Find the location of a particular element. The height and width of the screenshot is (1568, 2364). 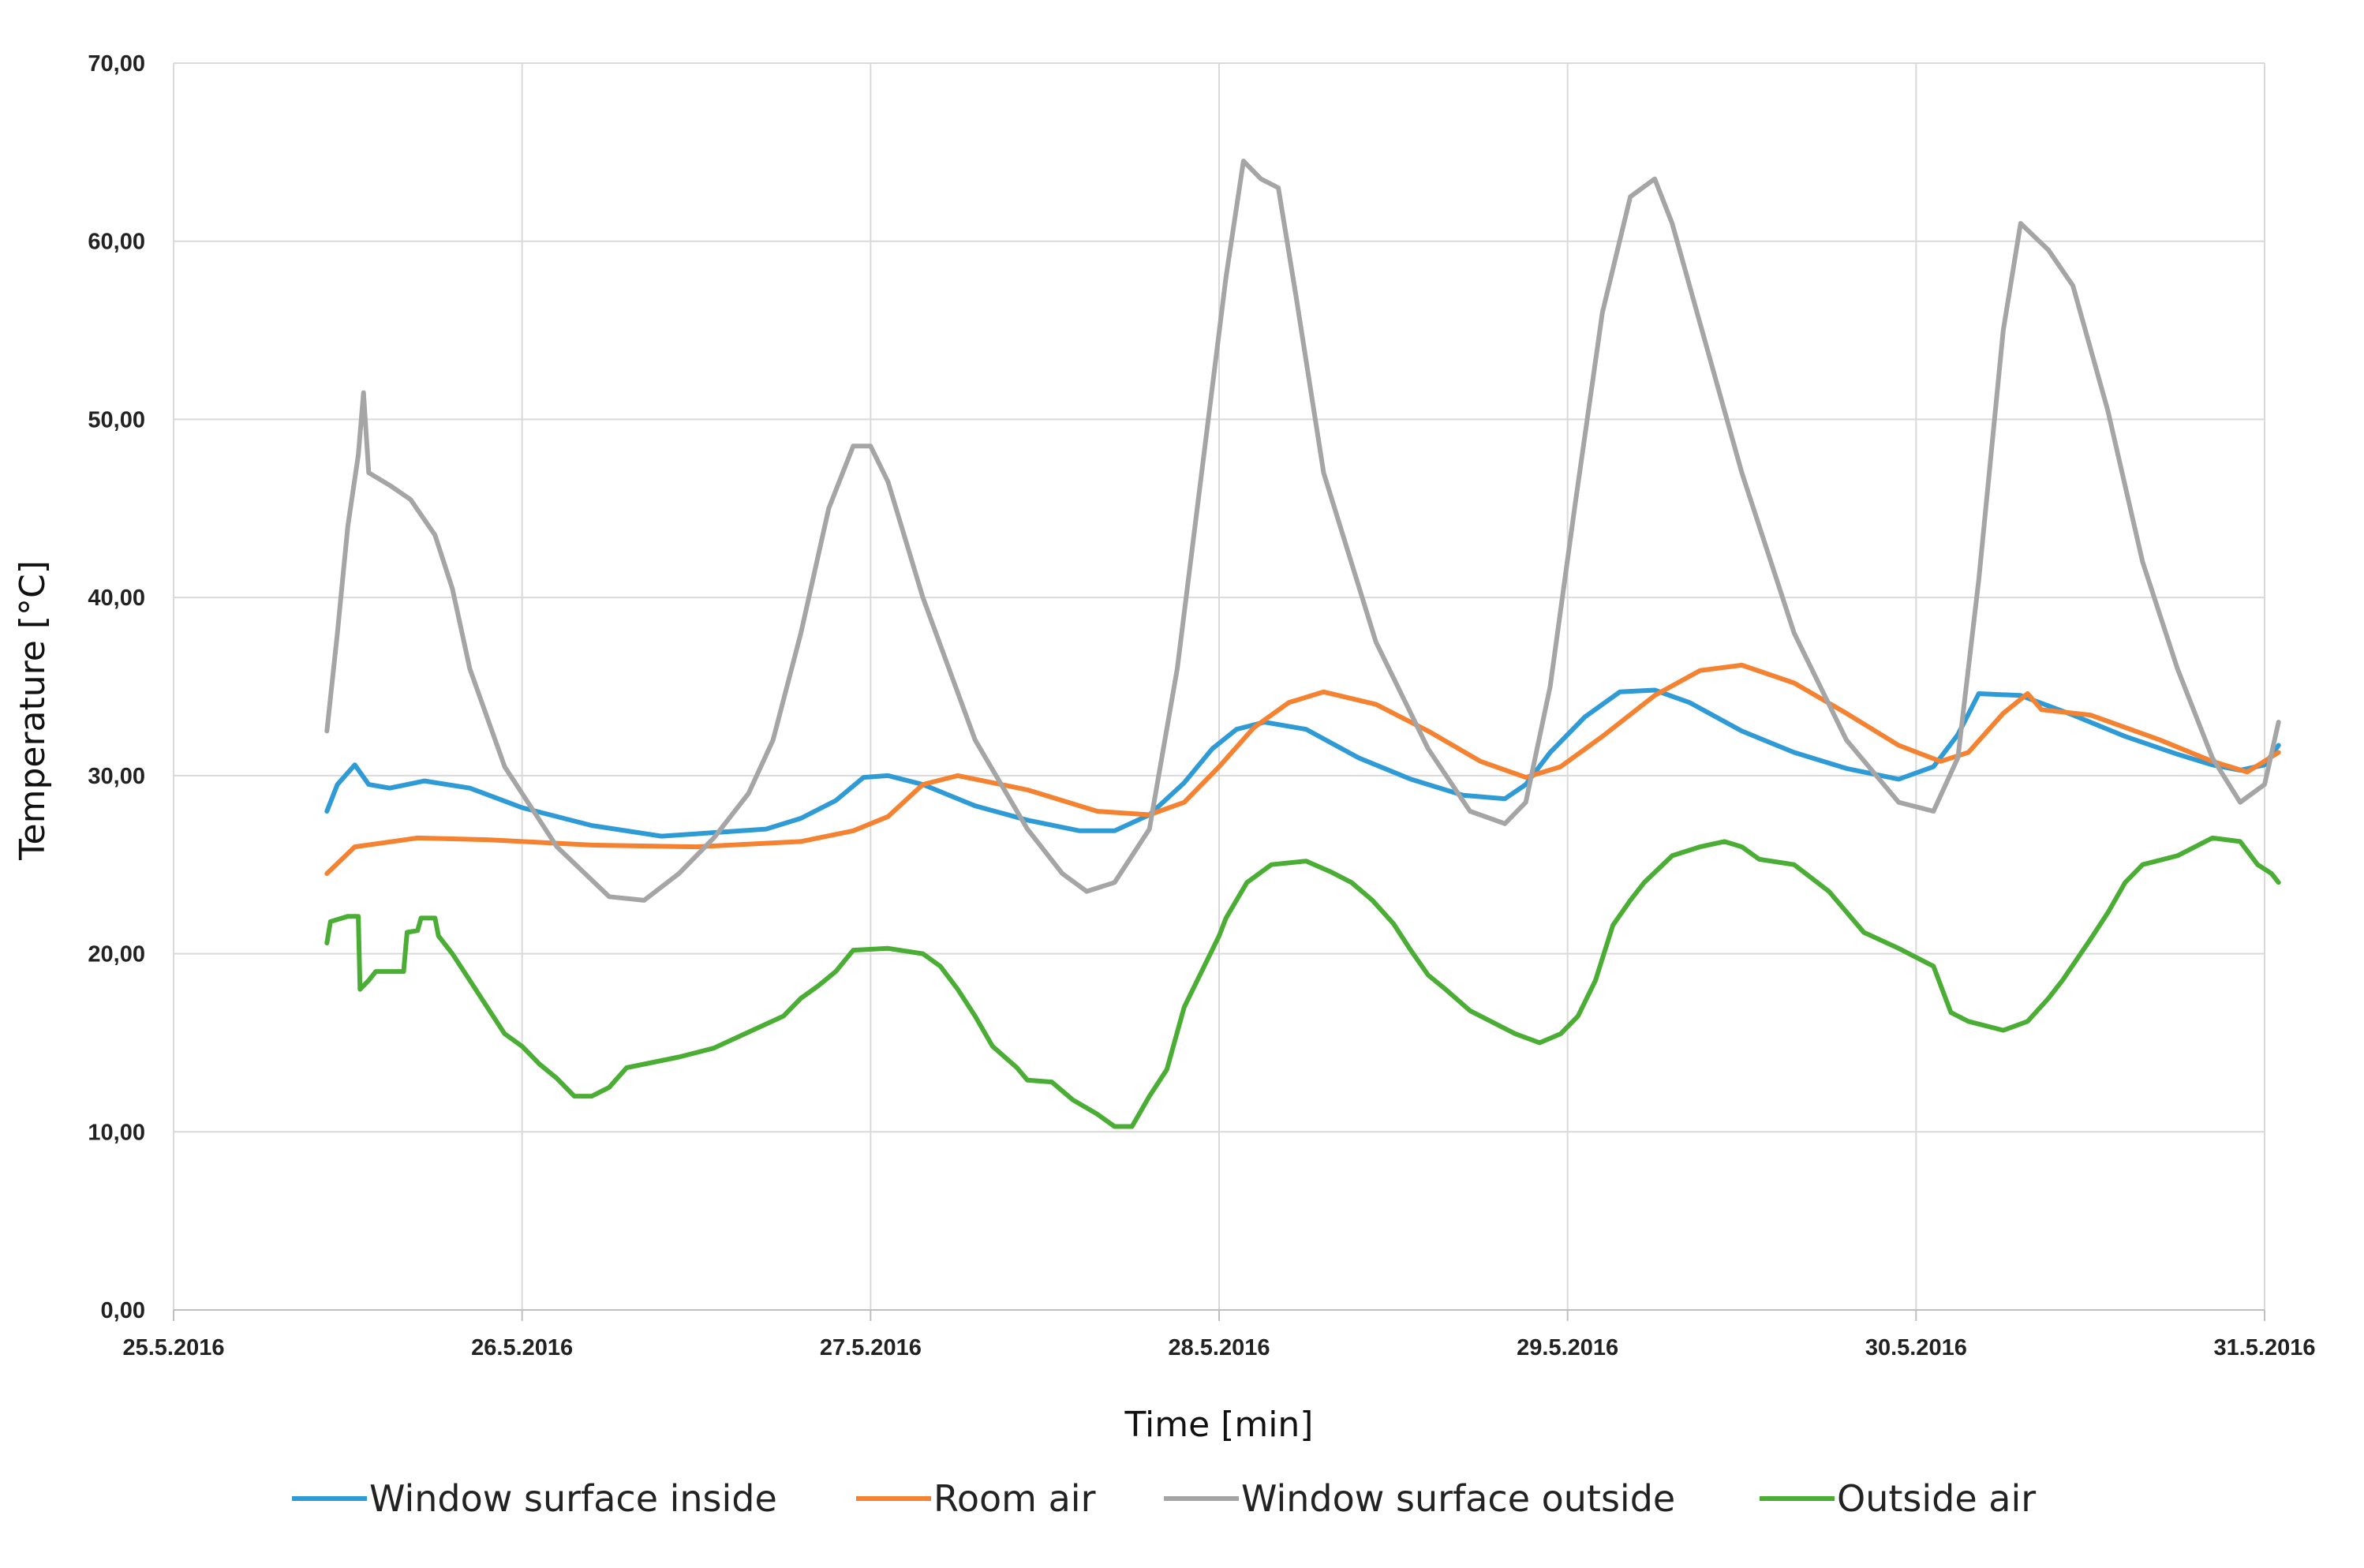

x-tick-label: 26.5.2016 is located at coordinates (522, 1347).